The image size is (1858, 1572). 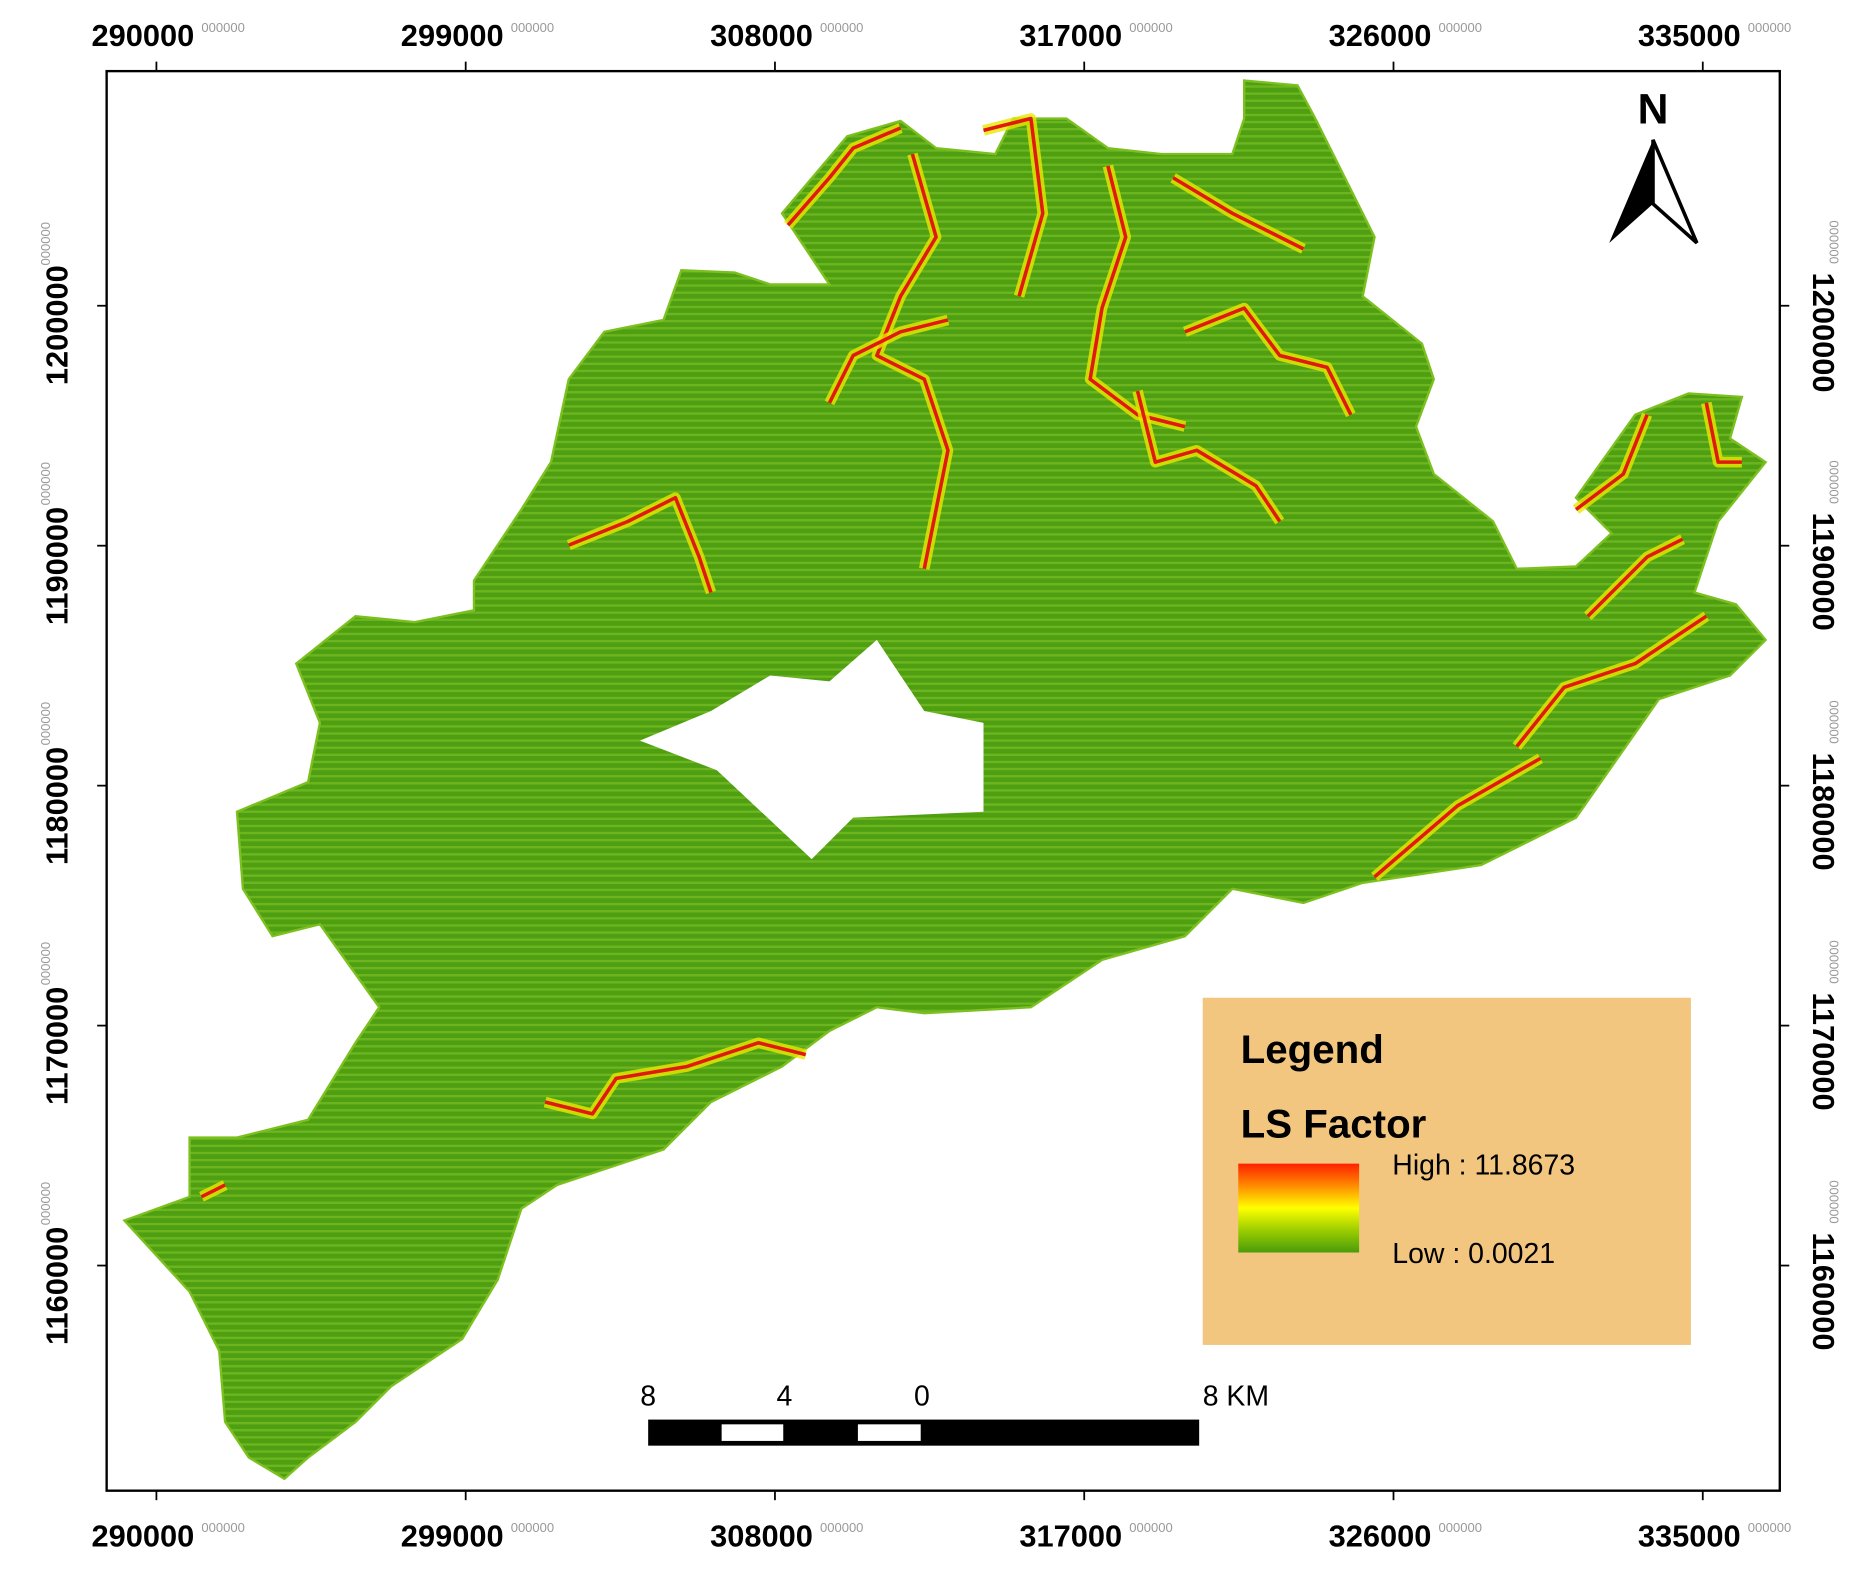 I want to click on legend-title: Legend, so click(x=1312, y=1049).